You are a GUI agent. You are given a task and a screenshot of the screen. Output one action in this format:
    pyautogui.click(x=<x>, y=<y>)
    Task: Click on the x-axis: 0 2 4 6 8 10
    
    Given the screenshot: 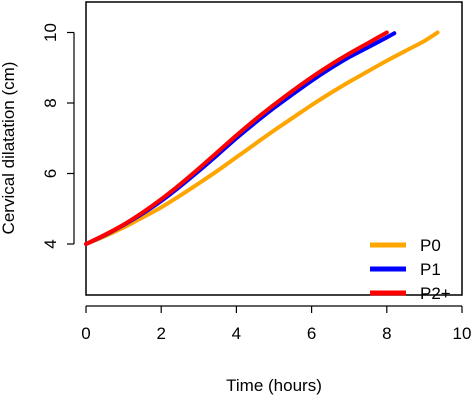 What is the action you would take?
    pyautogui.click(x=276, y=324)
    